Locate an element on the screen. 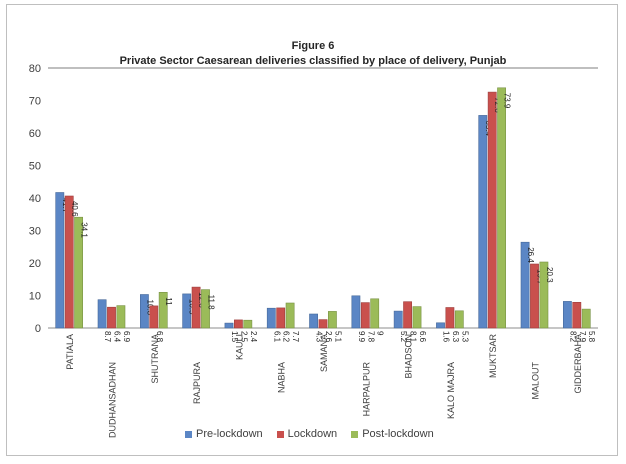 The image size is (626, 464). legend-label-post-lockdown: Post-lockdown is located at coordinates (398, 434).